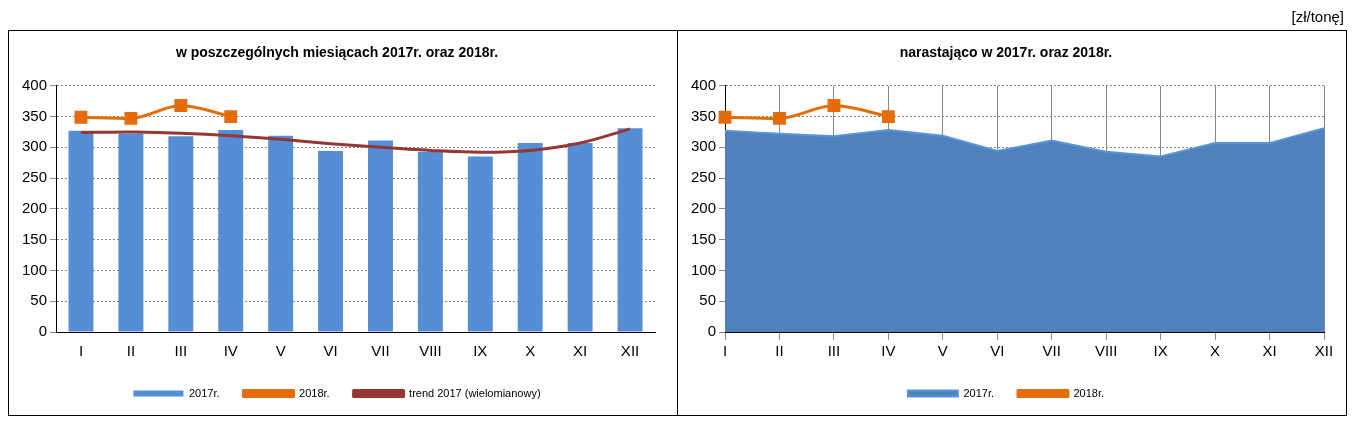 The image size is (1366, 424). Describe the element at coordinates (336, 52) in the screenshot. I see `chart-title: w poszczególnych miesiącach 2017r. oraz 2018r.` at that location.